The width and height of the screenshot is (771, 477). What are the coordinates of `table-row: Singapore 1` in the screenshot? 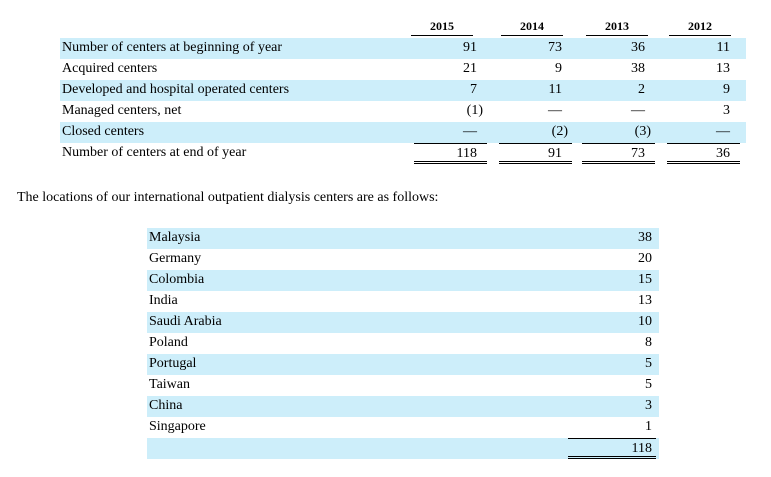 It's located at (403, 427).